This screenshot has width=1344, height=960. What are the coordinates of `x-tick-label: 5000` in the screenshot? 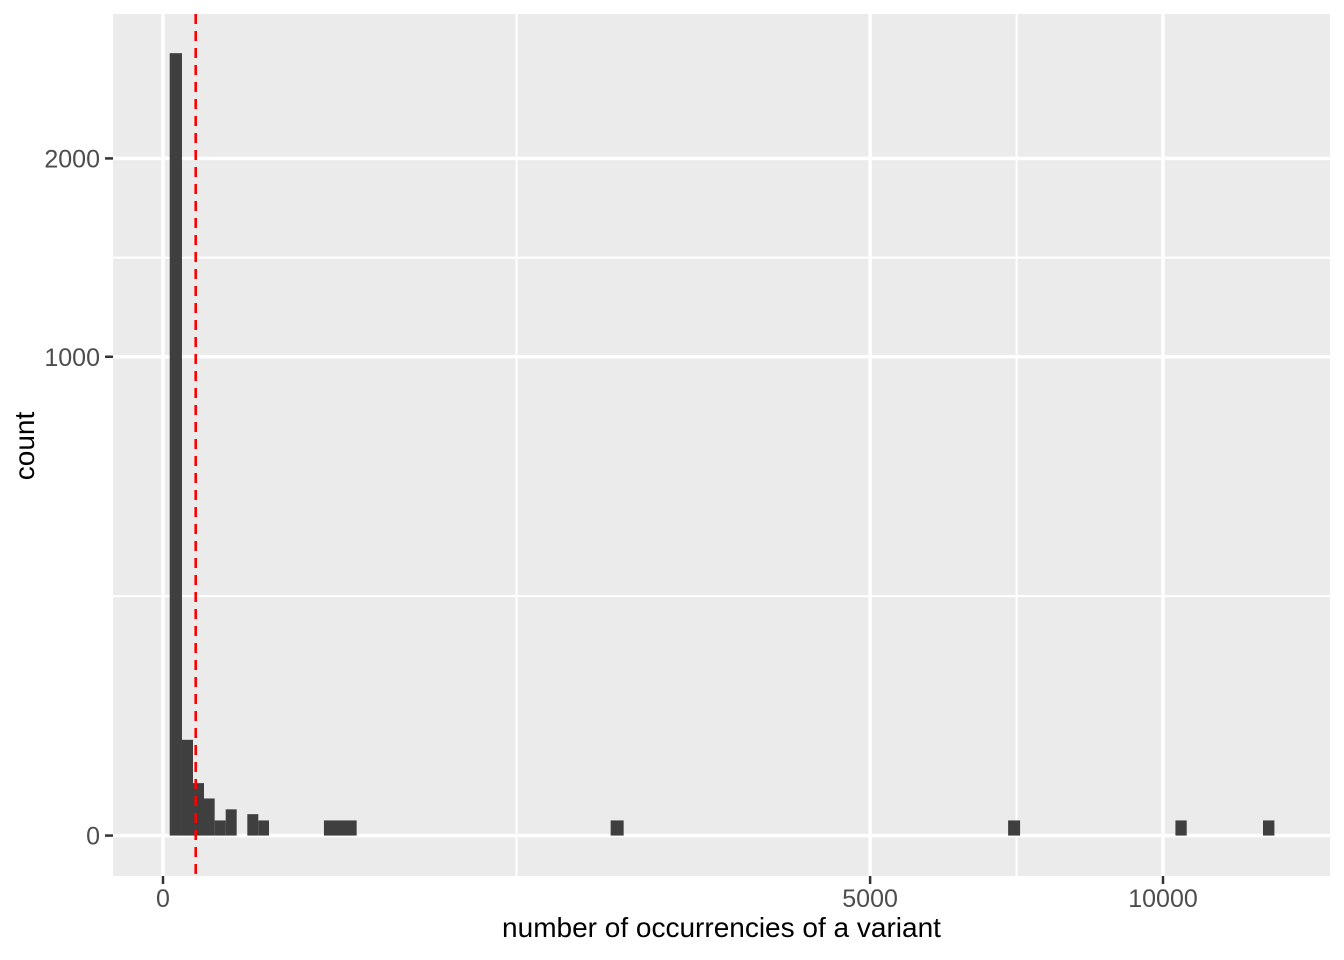 It's located at (870, 899).